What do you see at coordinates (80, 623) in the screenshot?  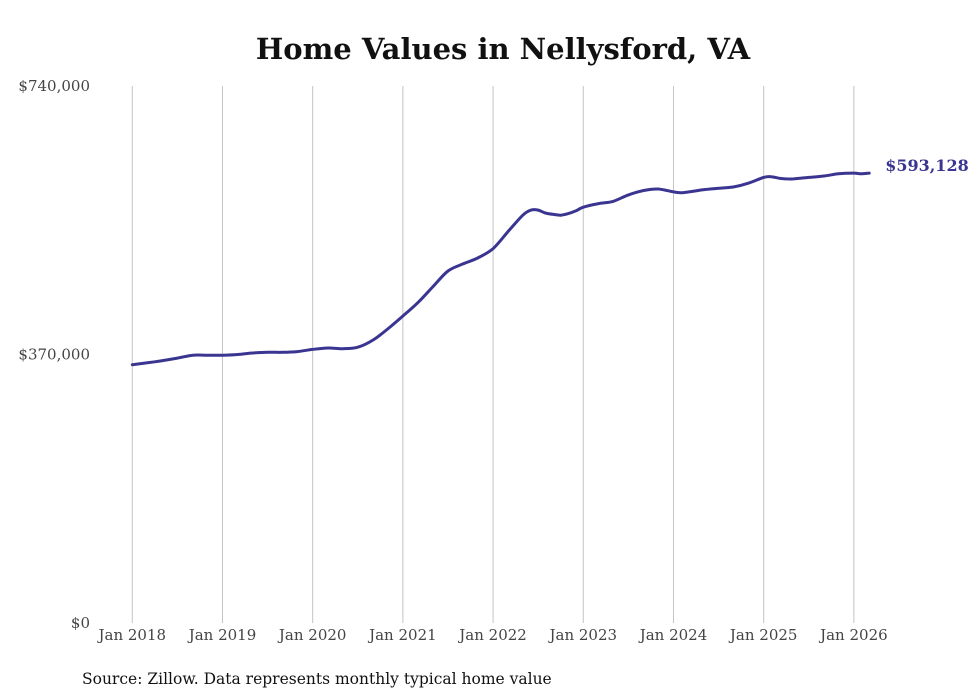 I see `y-tick-label-0: $0` at bounding box center [80, 623].